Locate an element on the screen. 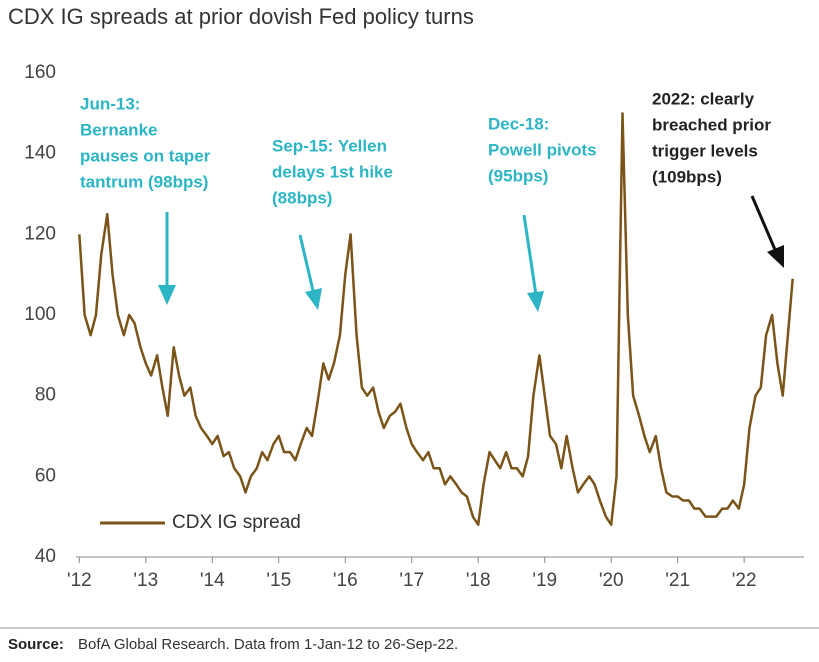  x-tick-label: '13 is located at coordinates (145, 580).